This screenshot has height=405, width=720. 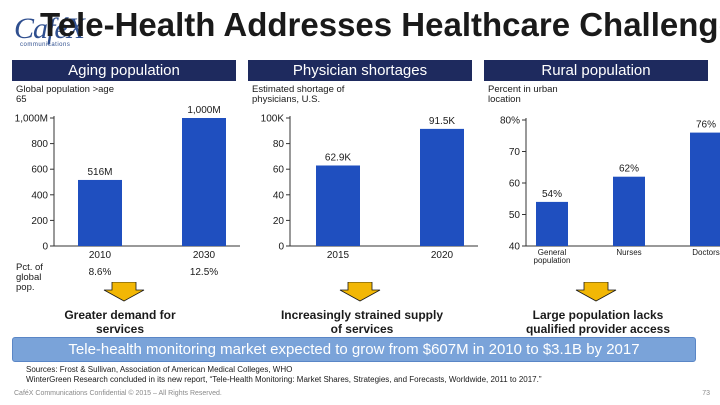 I want to click on x-tick-label: Doctors, so click(x=706, y=252).